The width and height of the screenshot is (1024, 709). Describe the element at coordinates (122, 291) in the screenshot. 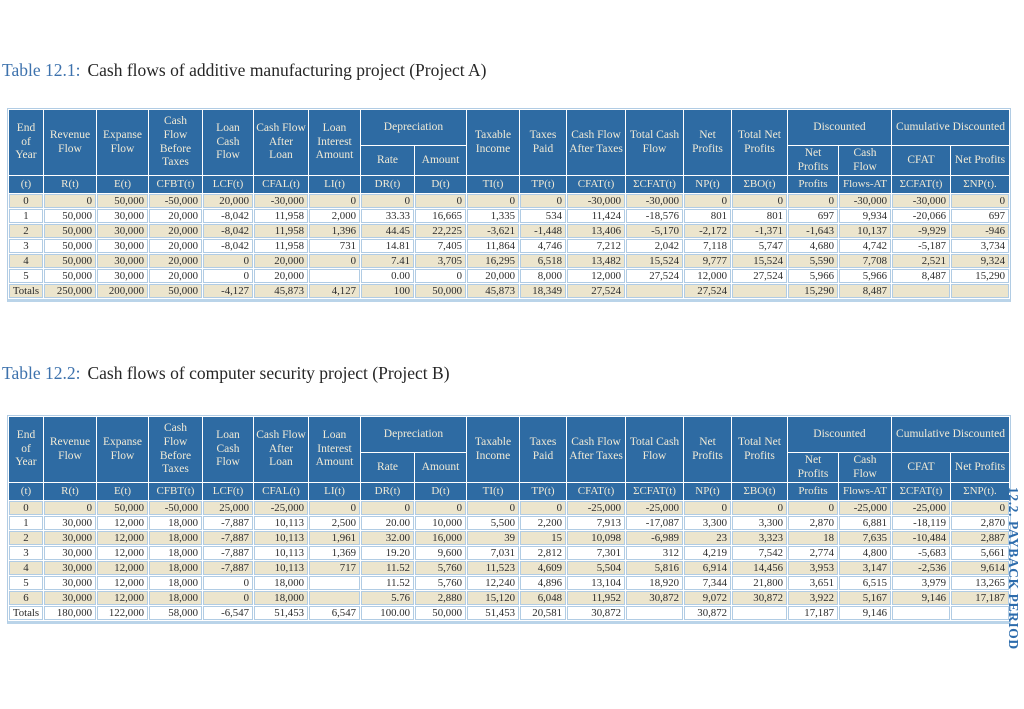

I see `value-cell: 200,000` at that location.